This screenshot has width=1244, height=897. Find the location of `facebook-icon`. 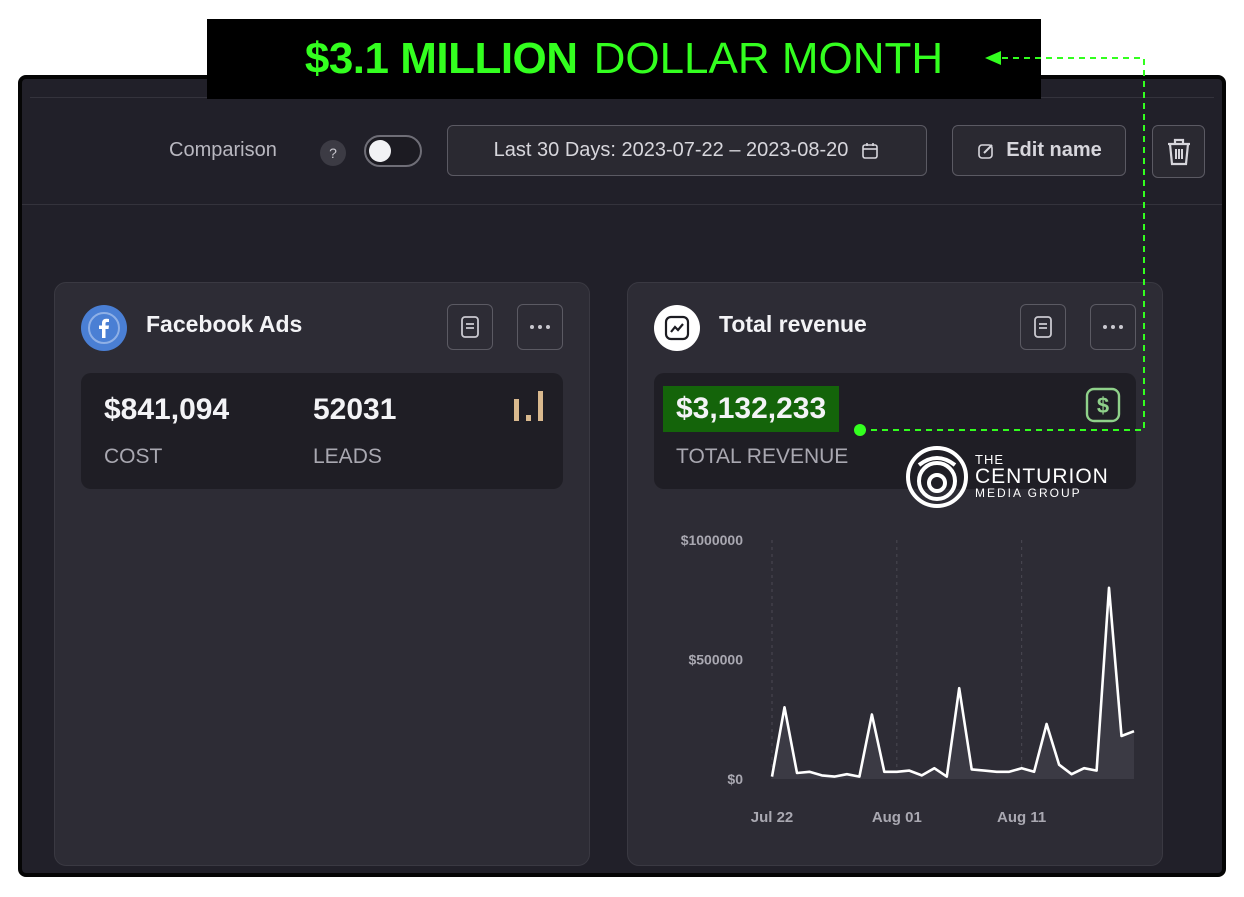

facebook-icon is located at coordinates (104, 328).